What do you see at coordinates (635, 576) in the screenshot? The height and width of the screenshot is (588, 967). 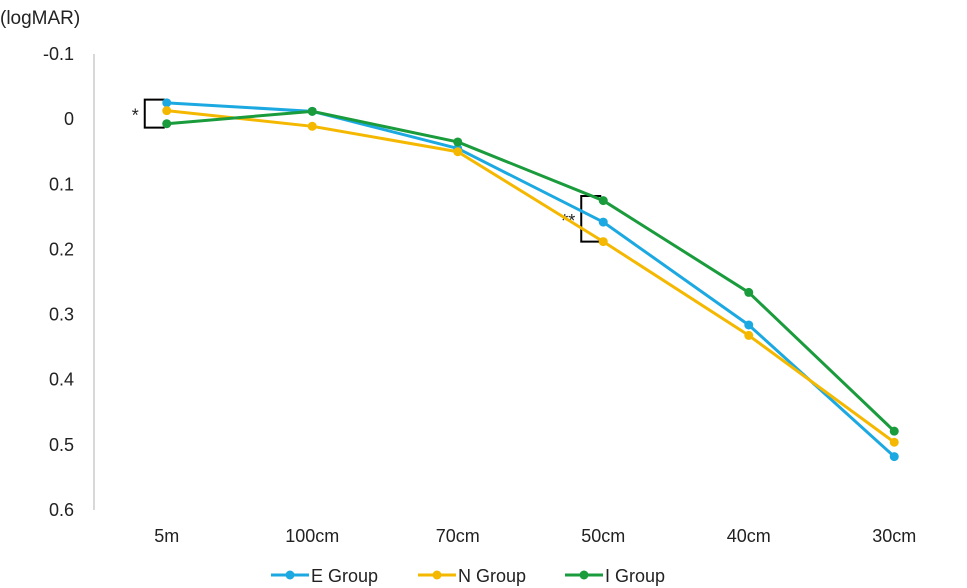 I see `legend-label: I Group` at bounding box center [635, 576].